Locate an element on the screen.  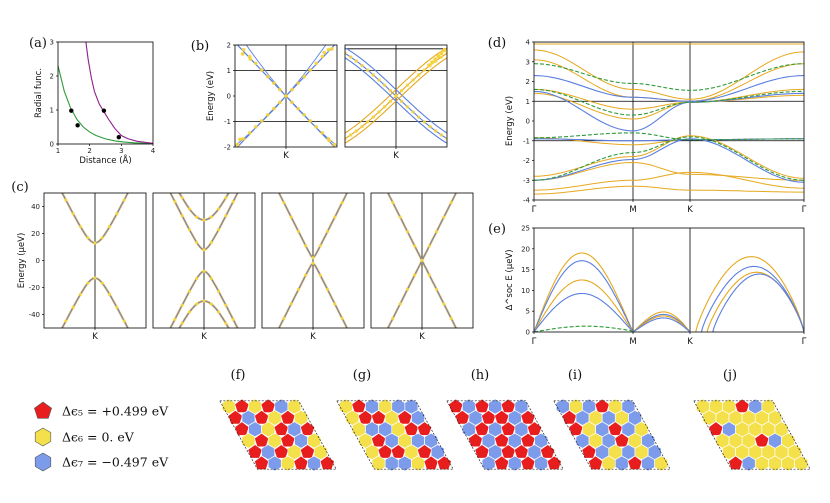
axes-frame is located at coordinates (105, 93).